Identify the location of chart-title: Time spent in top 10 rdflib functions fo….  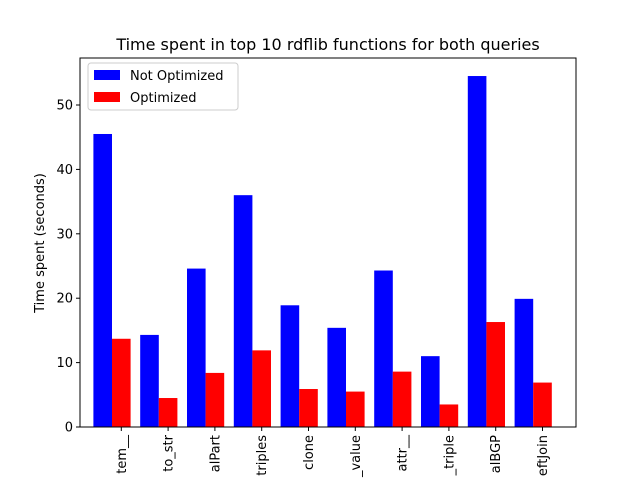
(327, 44).